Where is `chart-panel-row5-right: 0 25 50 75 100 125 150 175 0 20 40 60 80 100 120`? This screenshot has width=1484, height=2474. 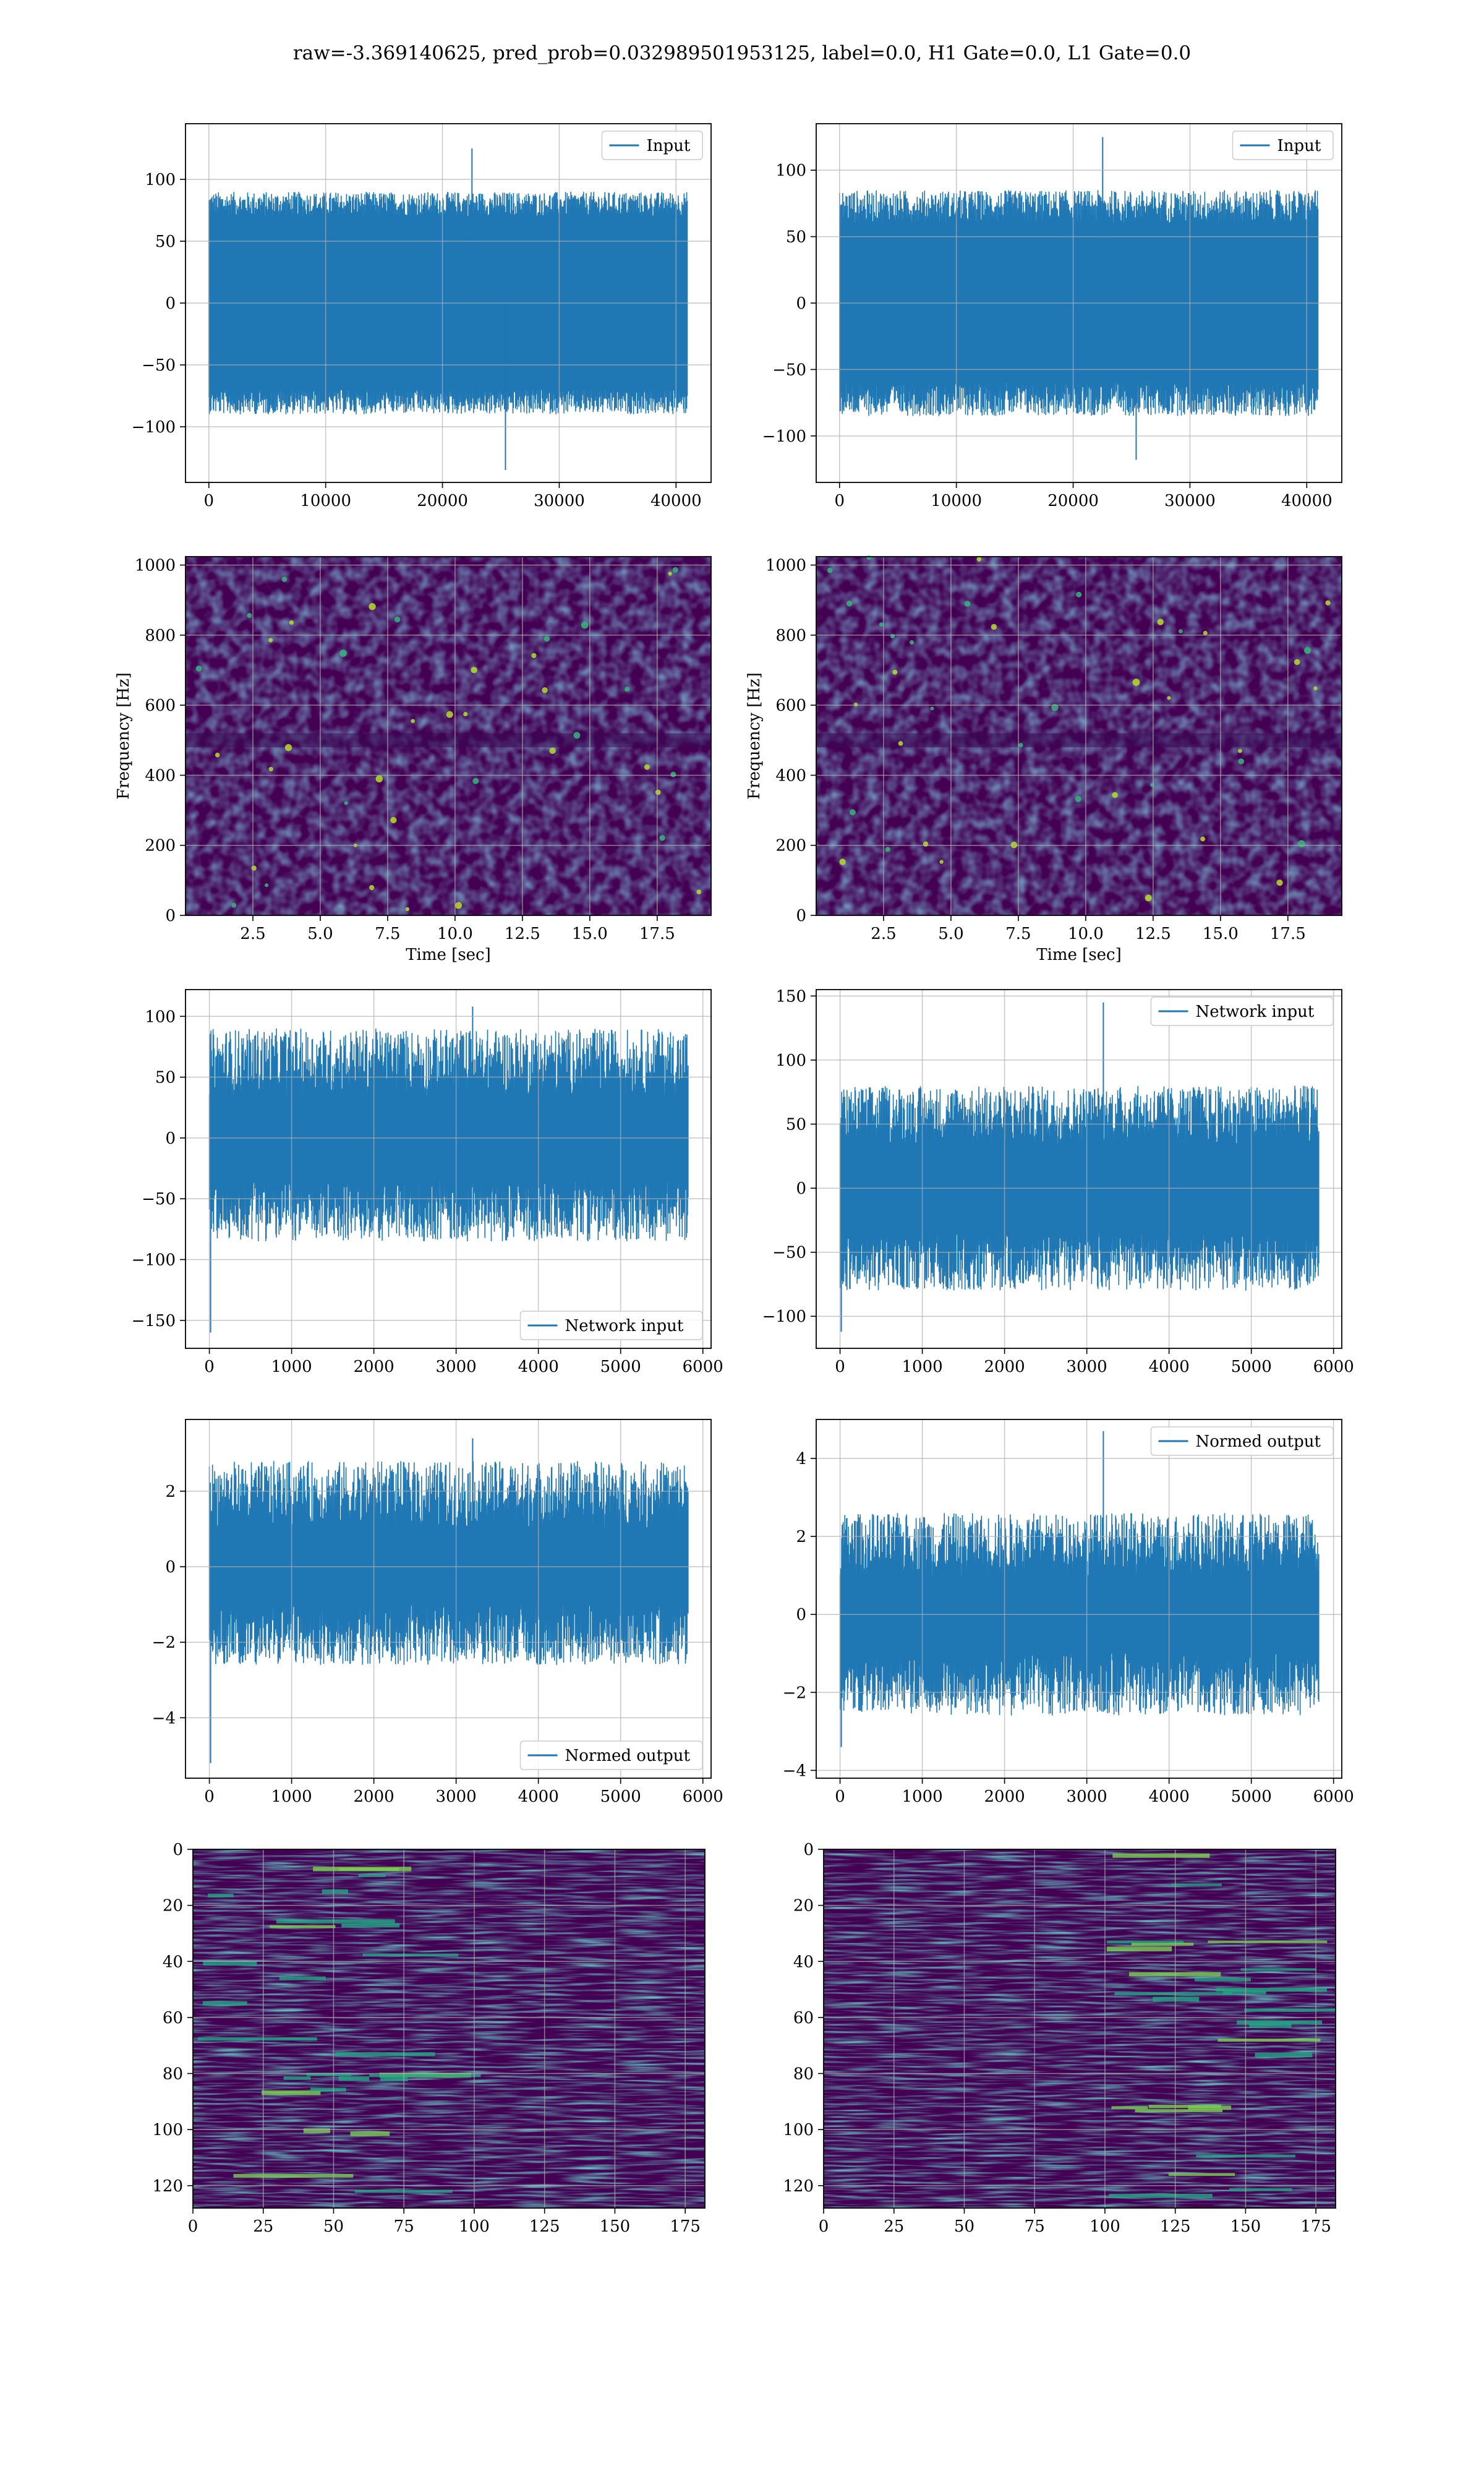
chart-panel-row5-right: 0 25 50 75 100 125 150 175 0 20 40 60 80 100 120 is located at coordinates (1059, 2039).